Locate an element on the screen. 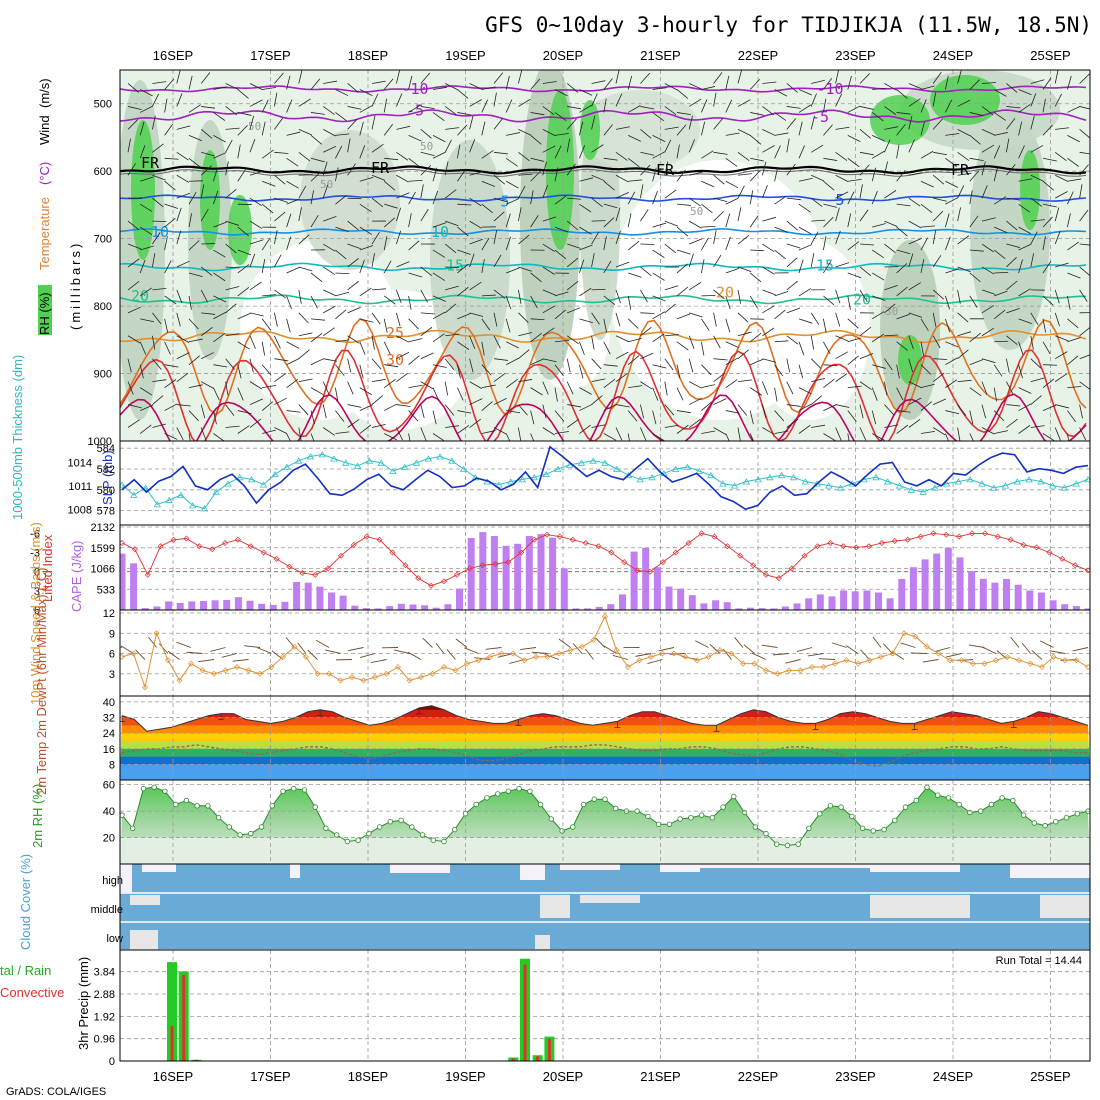 The width and height of the screenshot is (1100, 1100). thickness-tick-label: 582 is located at coordinates (106, 470).